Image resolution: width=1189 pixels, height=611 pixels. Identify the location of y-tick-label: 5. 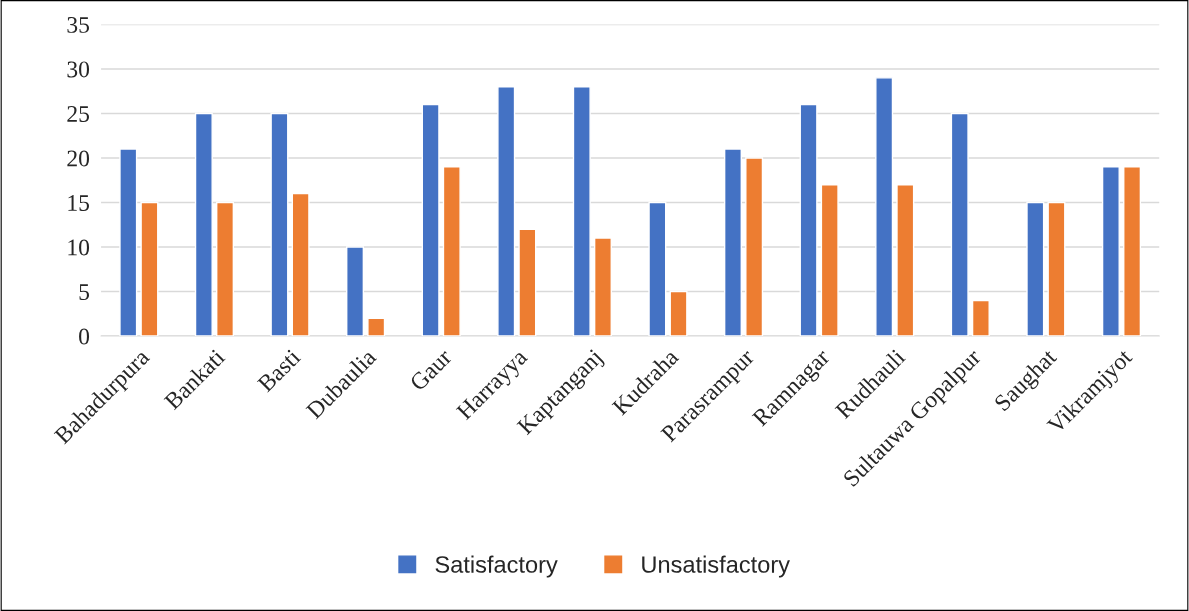
(84, 292).